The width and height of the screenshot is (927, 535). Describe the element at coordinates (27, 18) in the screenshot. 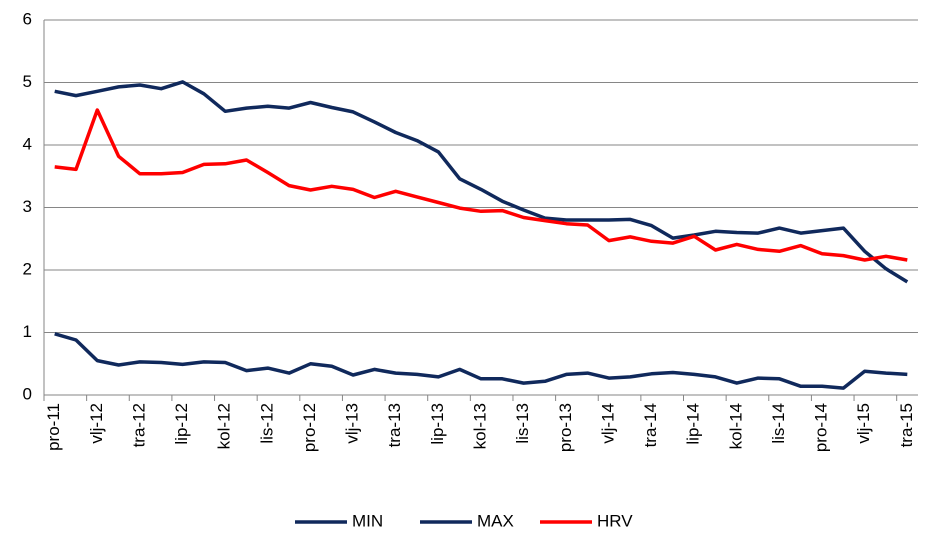

I see `y-tick-label: 6` at that location.